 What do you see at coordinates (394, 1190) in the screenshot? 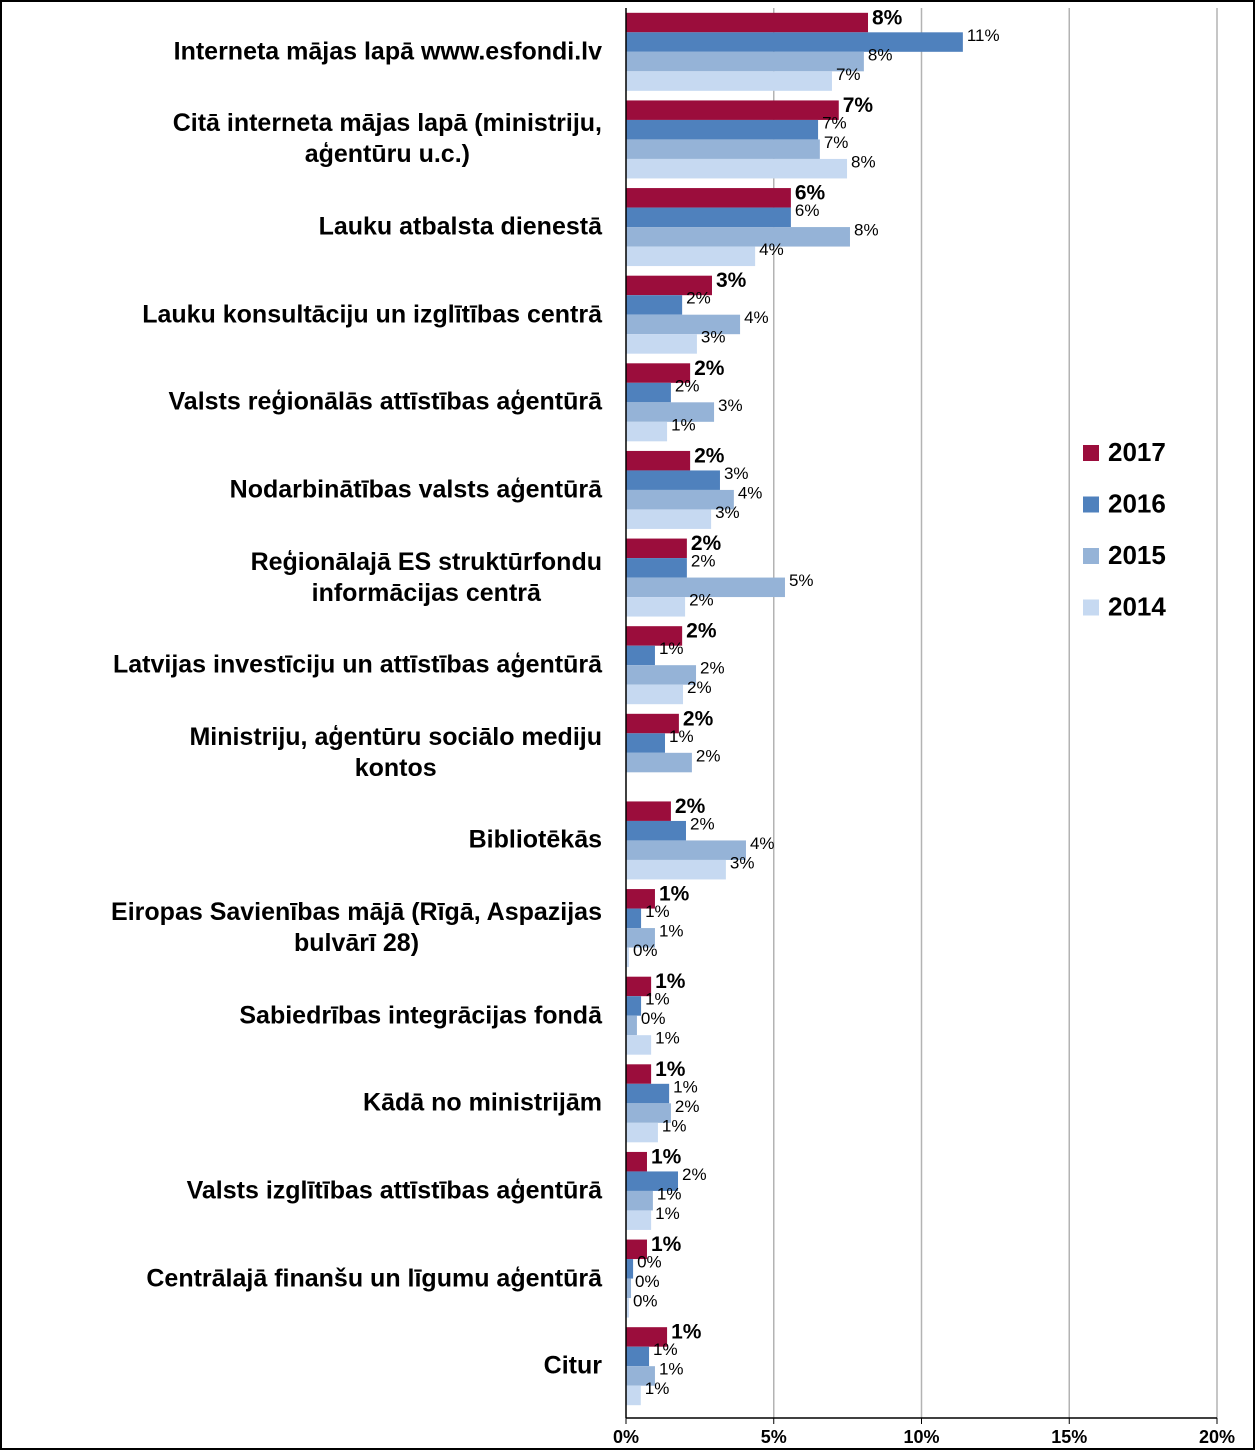
I see `category-label: Valsts izglītības attīstības aģentūrā` at bounding box center [394, 1190].